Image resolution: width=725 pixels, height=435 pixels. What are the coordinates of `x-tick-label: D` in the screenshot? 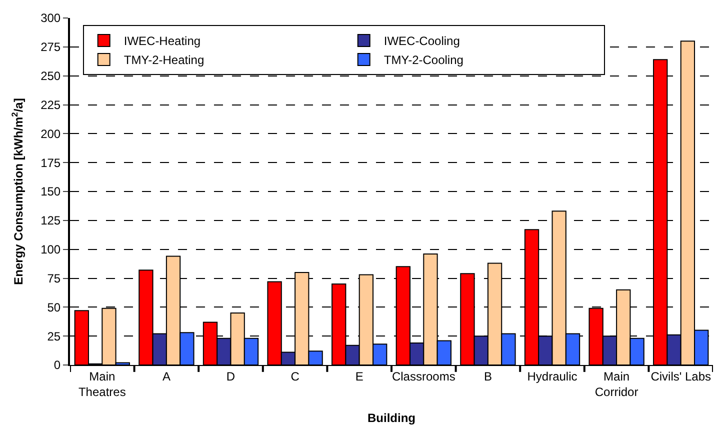 It's located at (231, 376).